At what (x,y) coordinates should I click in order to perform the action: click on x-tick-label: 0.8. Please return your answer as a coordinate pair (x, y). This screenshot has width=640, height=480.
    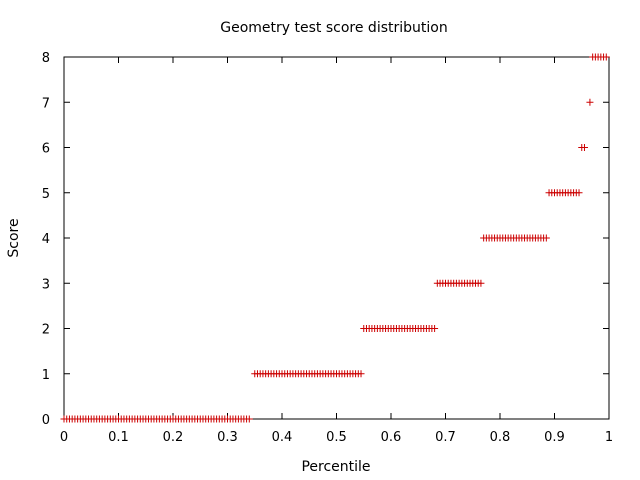
    Looking at the image, I should click on (500, 437).